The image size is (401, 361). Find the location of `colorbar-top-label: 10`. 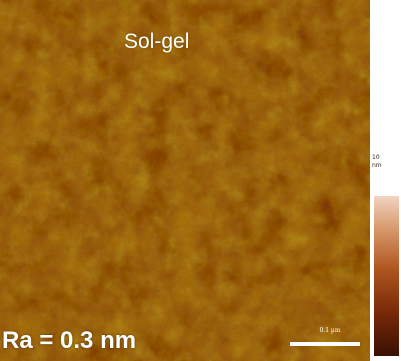

colorbar-top-label: 10 is located at coordinates (376, 157).